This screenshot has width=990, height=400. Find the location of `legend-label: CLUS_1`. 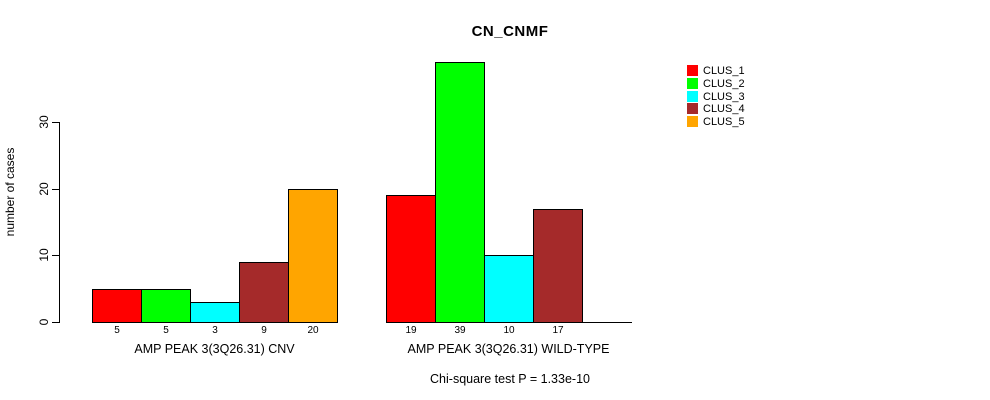

legend-label: CLUS_1 is located at coordinates (724, 70).